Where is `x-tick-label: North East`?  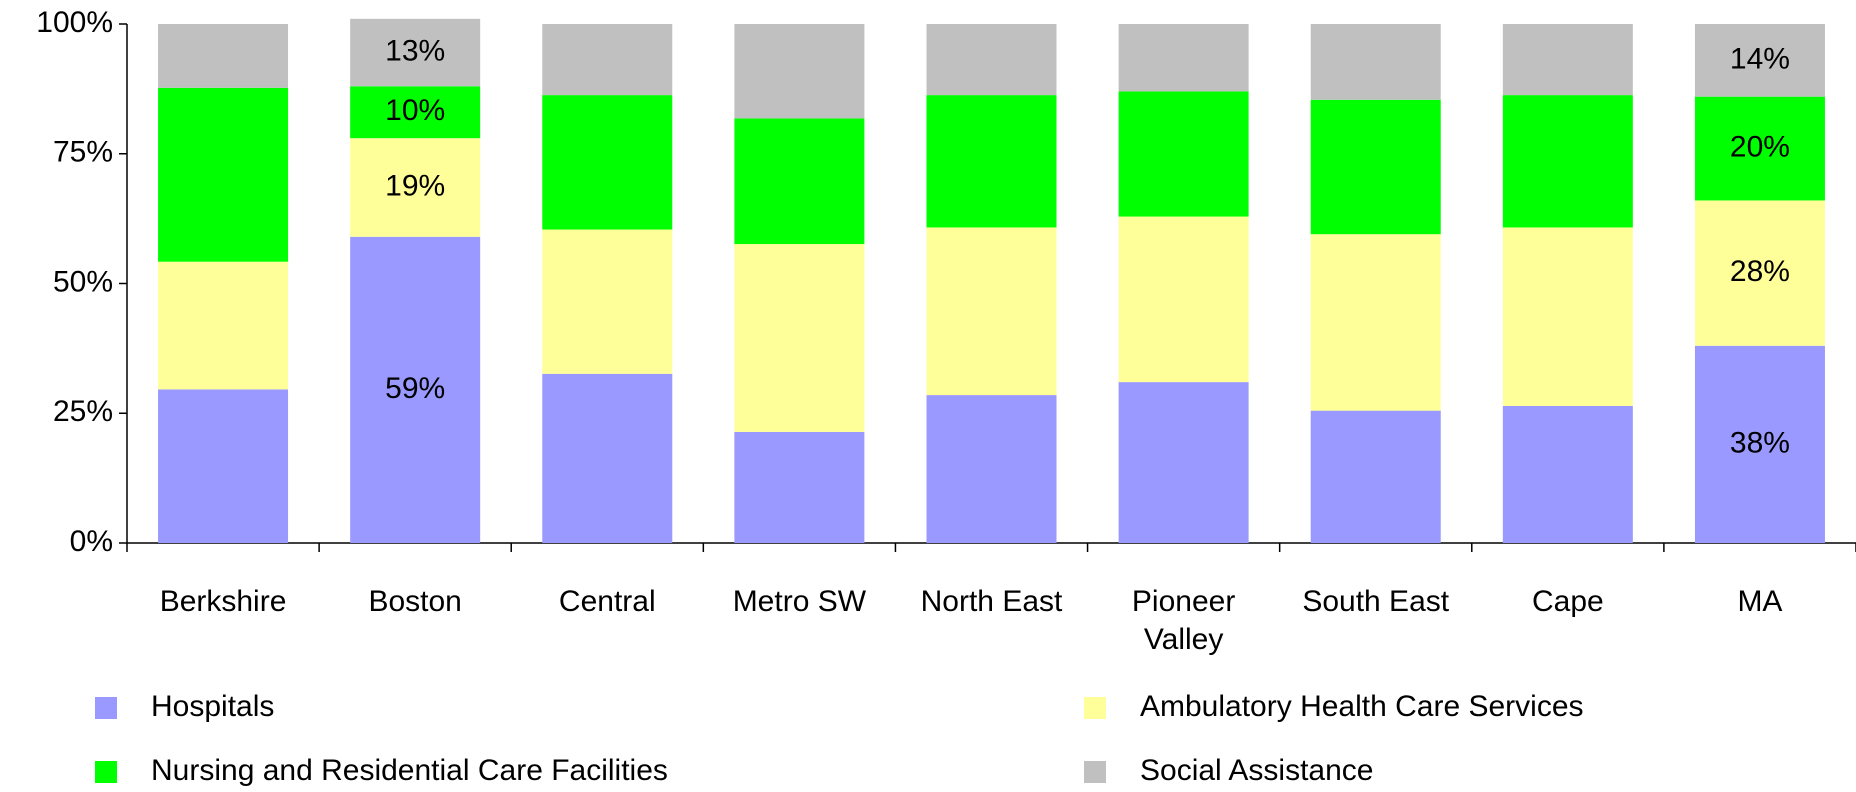 x-tick-label: North East is located at coordinates (991, 601).